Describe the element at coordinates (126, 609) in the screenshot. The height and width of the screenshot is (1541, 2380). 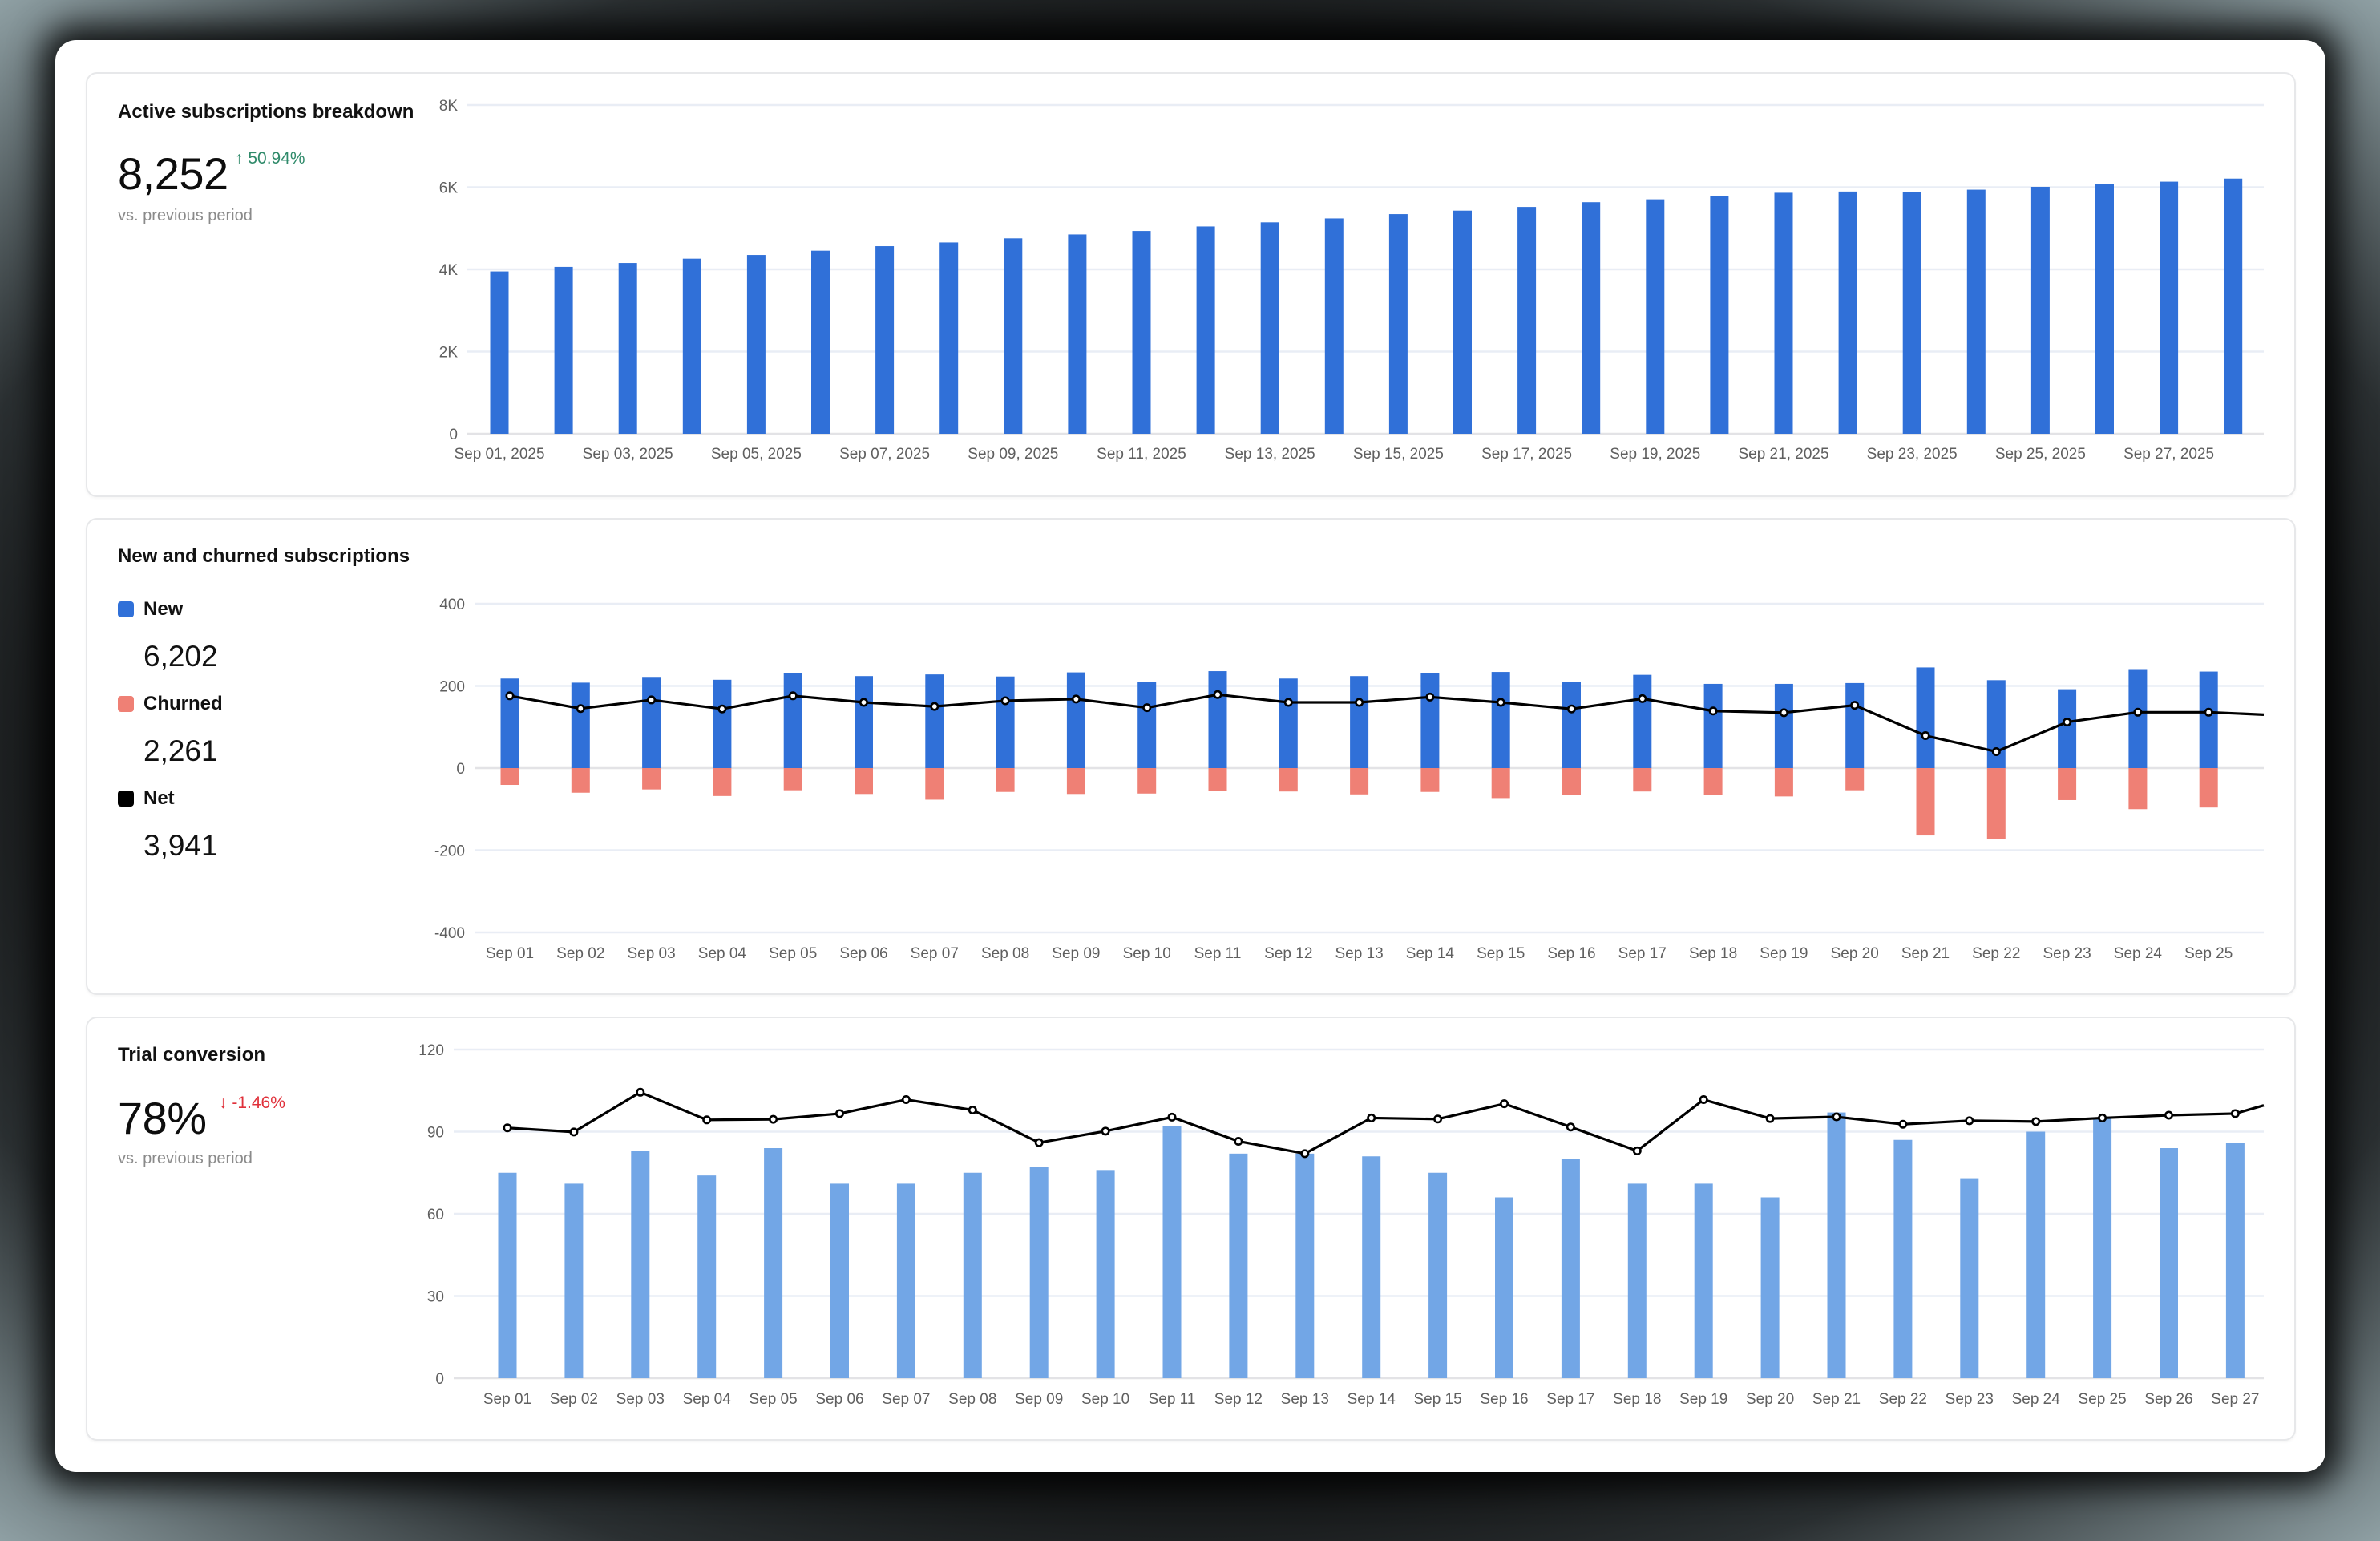
I see `legend-swatch-new` at that location.